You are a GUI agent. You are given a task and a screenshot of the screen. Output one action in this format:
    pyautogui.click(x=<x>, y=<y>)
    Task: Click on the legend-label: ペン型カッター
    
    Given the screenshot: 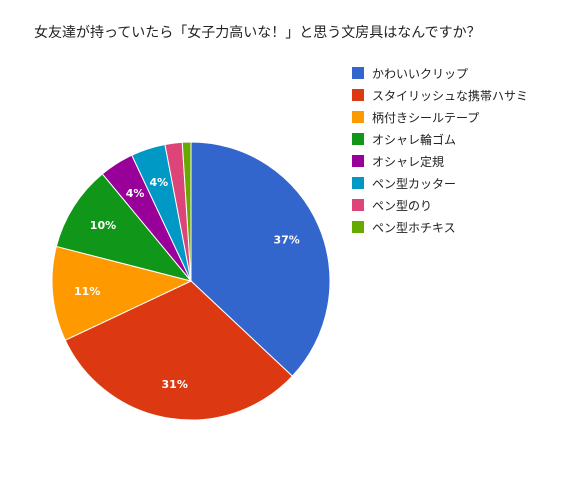 What is the action you would take?
    pyautogui.click(x=414, y=183)
    